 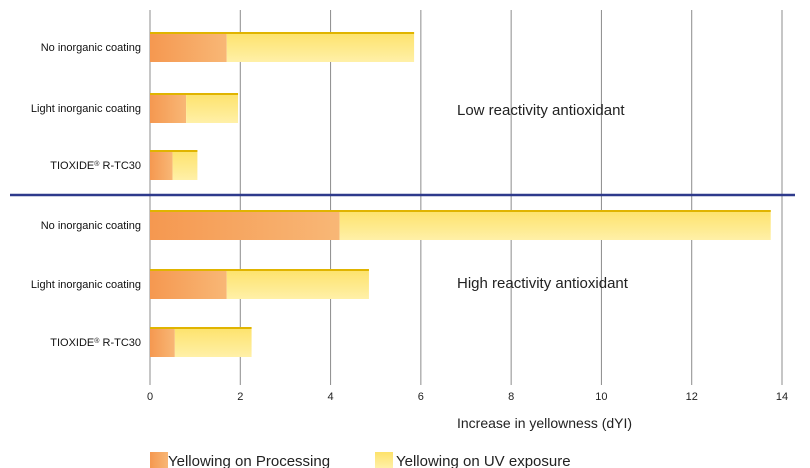 I want to click on category-label-3: No inorganic coating, so click(x=91, y=226).